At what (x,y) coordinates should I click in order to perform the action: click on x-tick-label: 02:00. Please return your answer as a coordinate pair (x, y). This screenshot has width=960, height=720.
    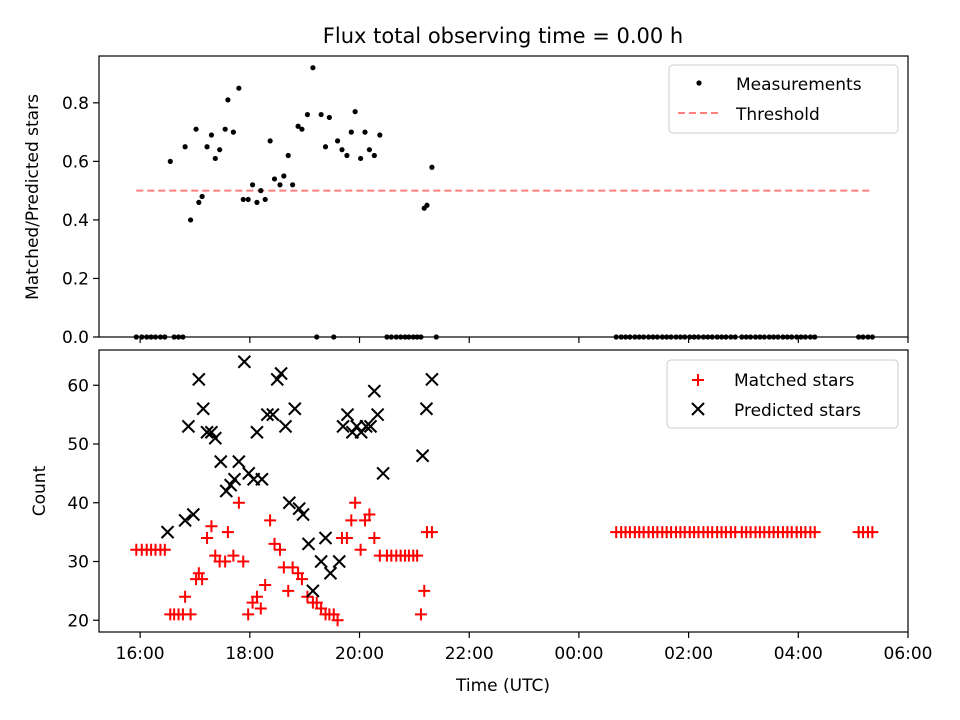
    Looking at the image, I should click on (688, 654).